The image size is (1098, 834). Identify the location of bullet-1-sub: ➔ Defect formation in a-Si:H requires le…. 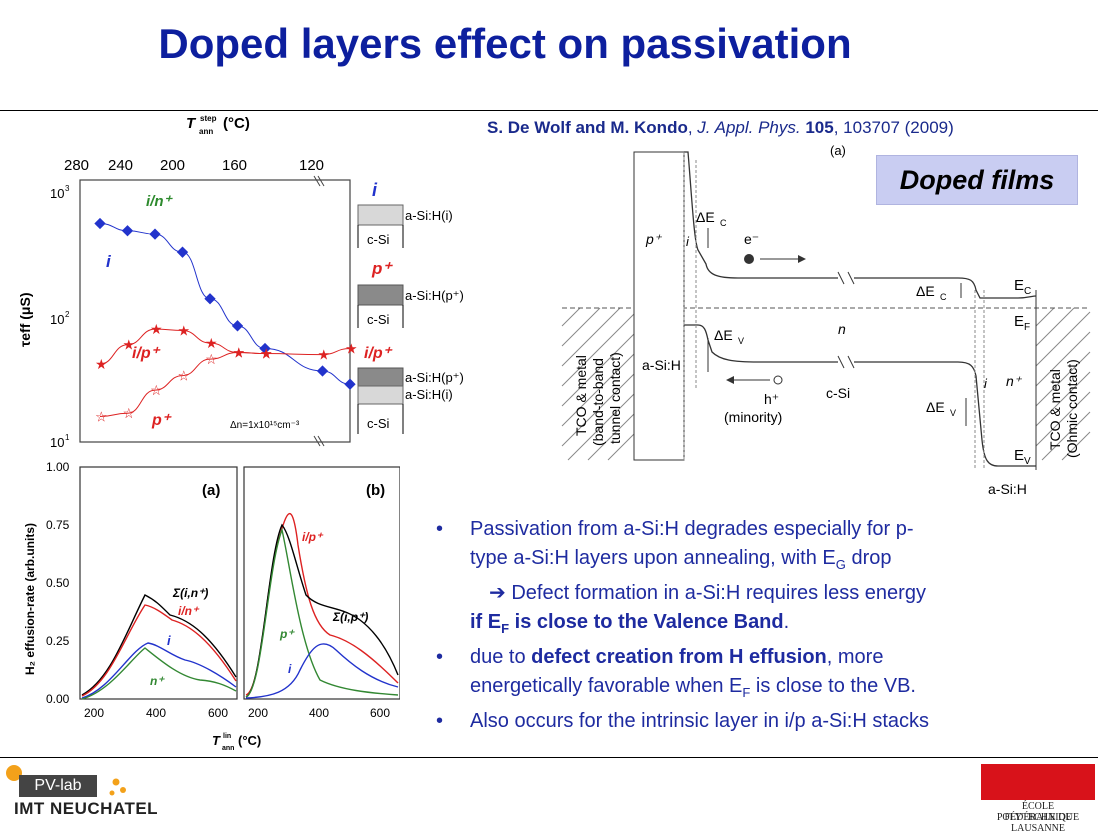
(756, 593).